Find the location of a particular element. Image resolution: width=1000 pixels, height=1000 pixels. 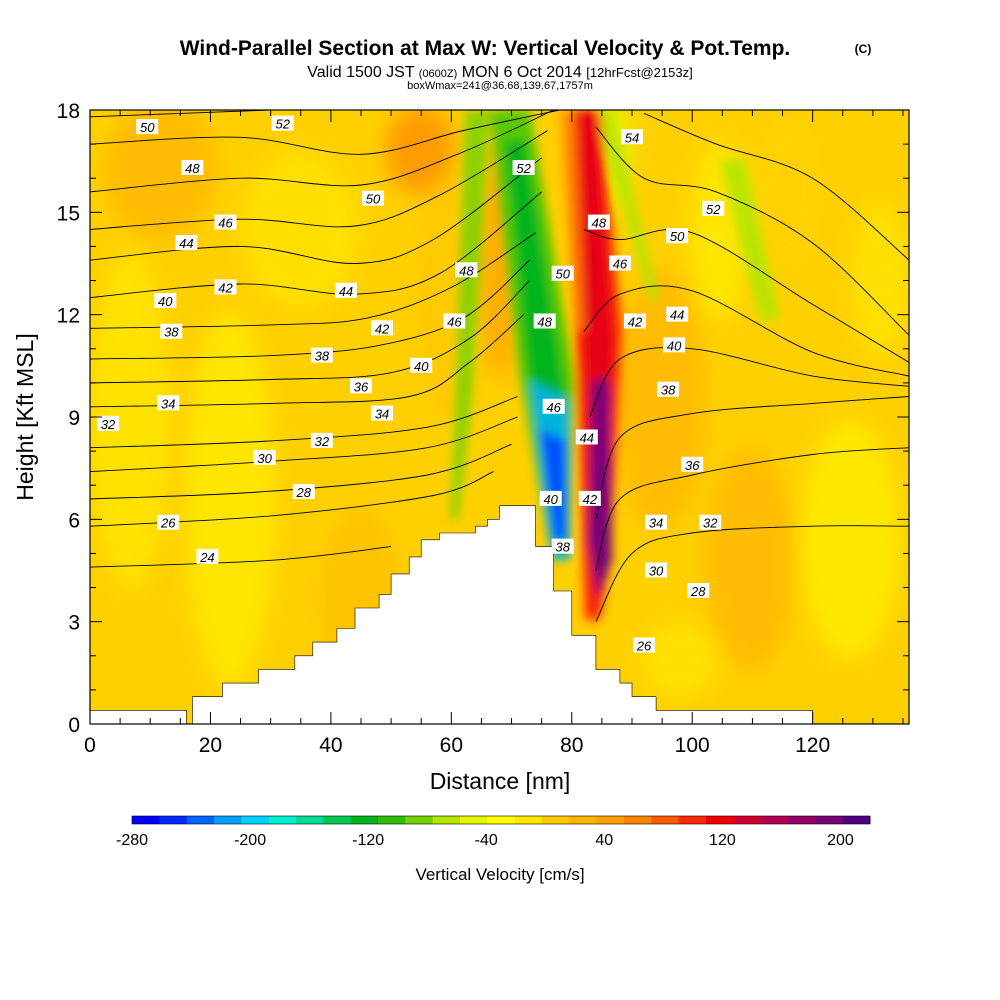

theta-contour-e17 is located at coordinates (752, 458).